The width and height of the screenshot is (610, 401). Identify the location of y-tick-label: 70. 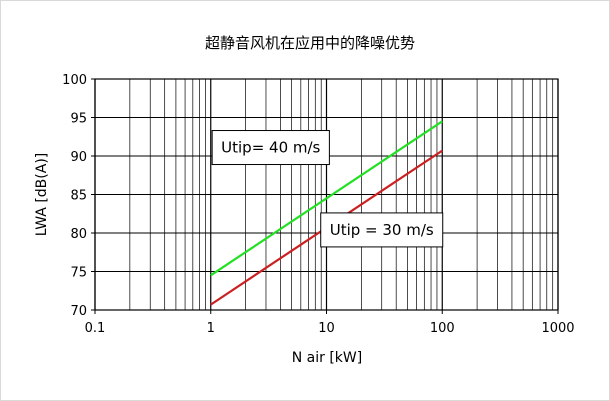
(78, 311).